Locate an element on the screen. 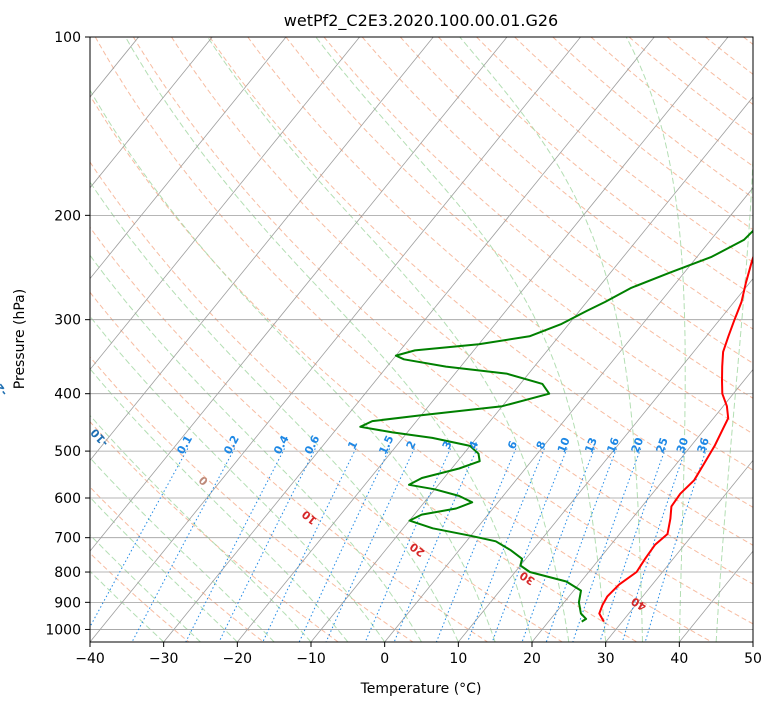 Image resolution: width=775 pixels, height=708 pixels. x-tick-label: 40 is located at coordinates (679, 659).